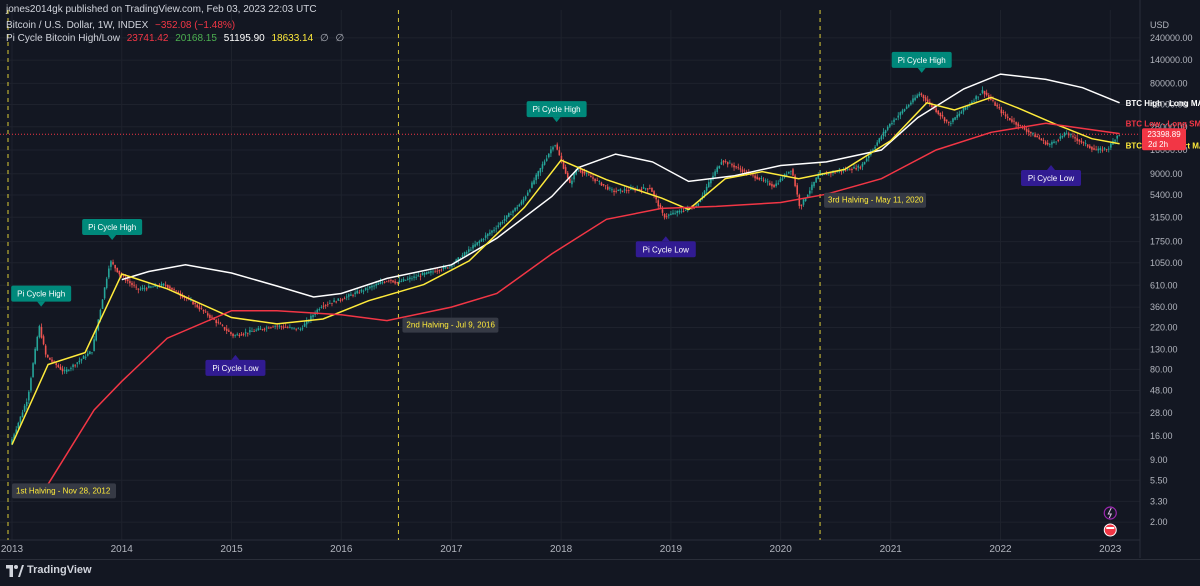 This screenshot has width=1200, height=586. Describe the element at coordinates (891, 549) in the screenshot. I see `x-axis-tick-label: 2021` at that location.